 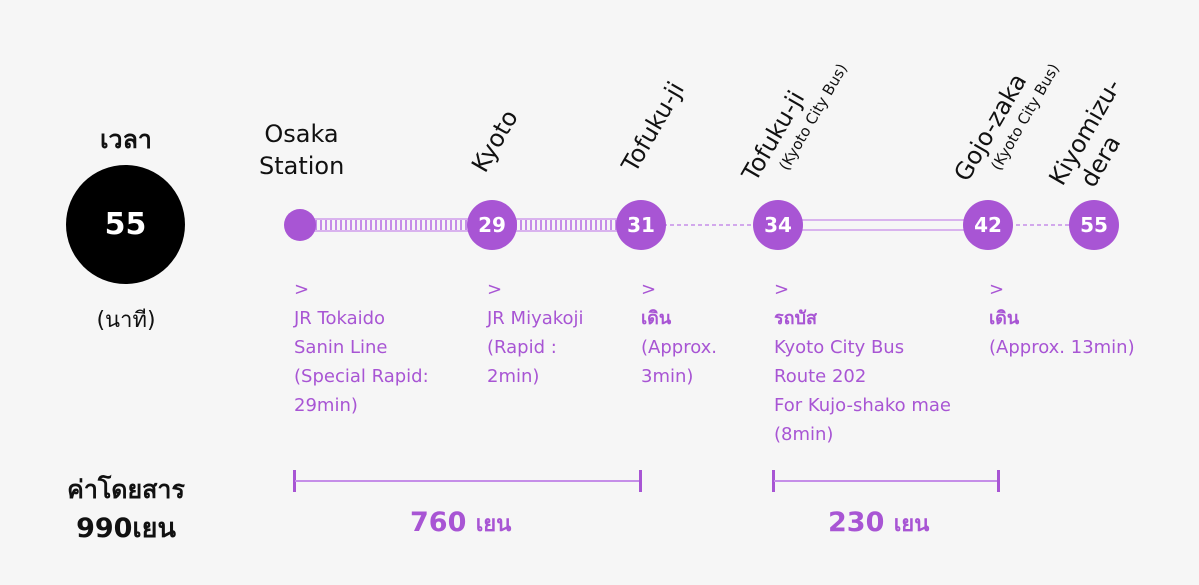 I want to click on time-label: เวลา, so click(x=126, y=139).